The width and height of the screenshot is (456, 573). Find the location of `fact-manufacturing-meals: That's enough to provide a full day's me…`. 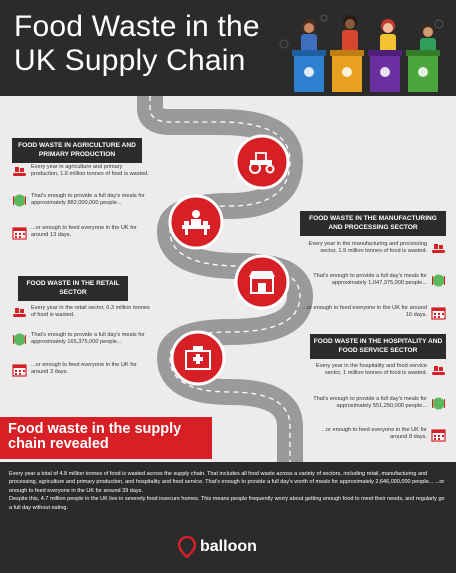

fact-manufacturing-meals: That's enough to provide a full day's me… is located at coordinates (373, 280).